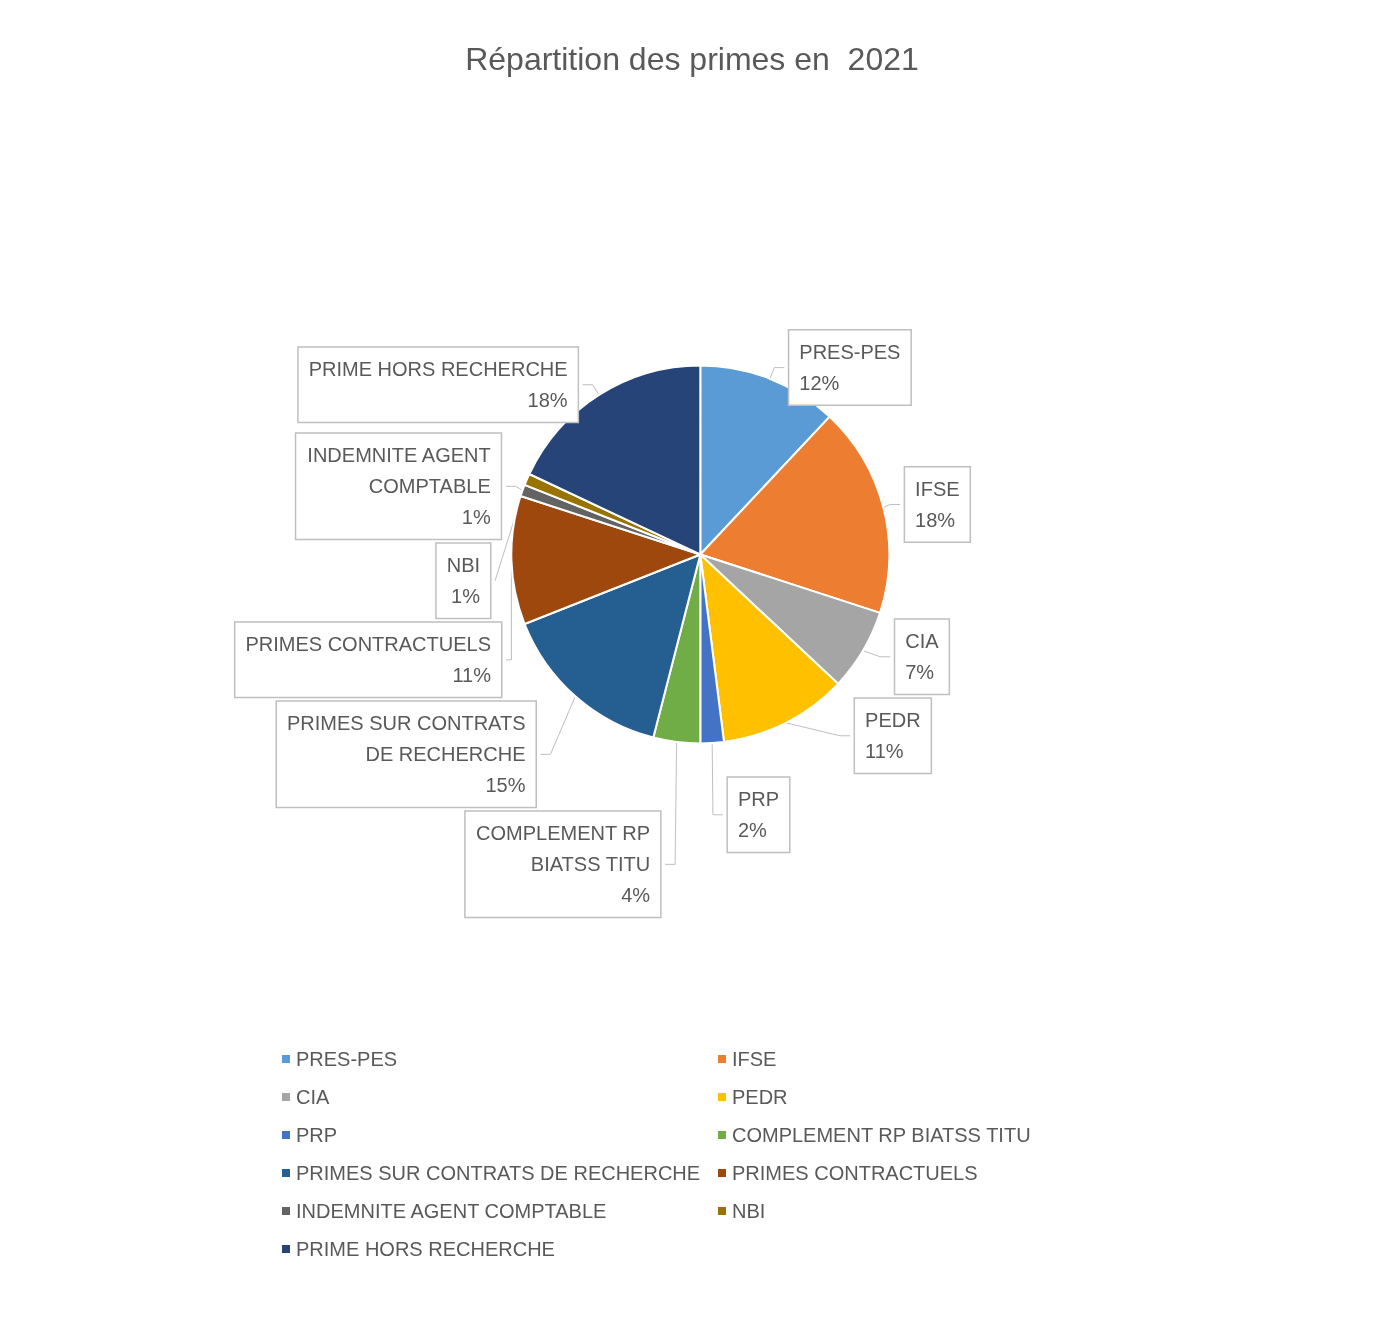 The width and height of the screenshot is (1384, 1317). What do you see at coordinates (636, 895) in the screenshot?
I see `data-label: 4%` at bounding box center [636, 895].